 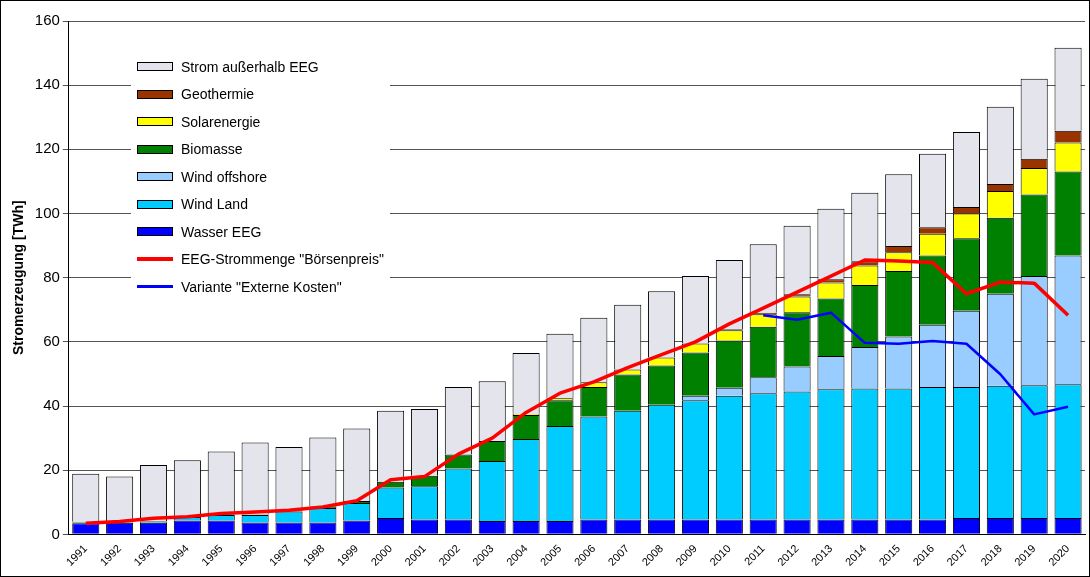 I want to click on legend-label: Solarenergie, so click(x=221, y=121).